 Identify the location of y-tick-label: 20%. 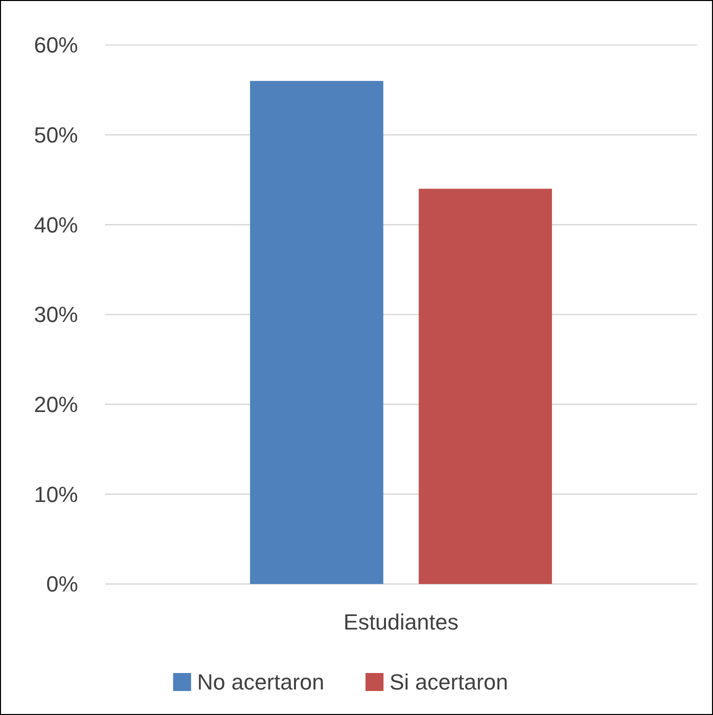
(56, 405).